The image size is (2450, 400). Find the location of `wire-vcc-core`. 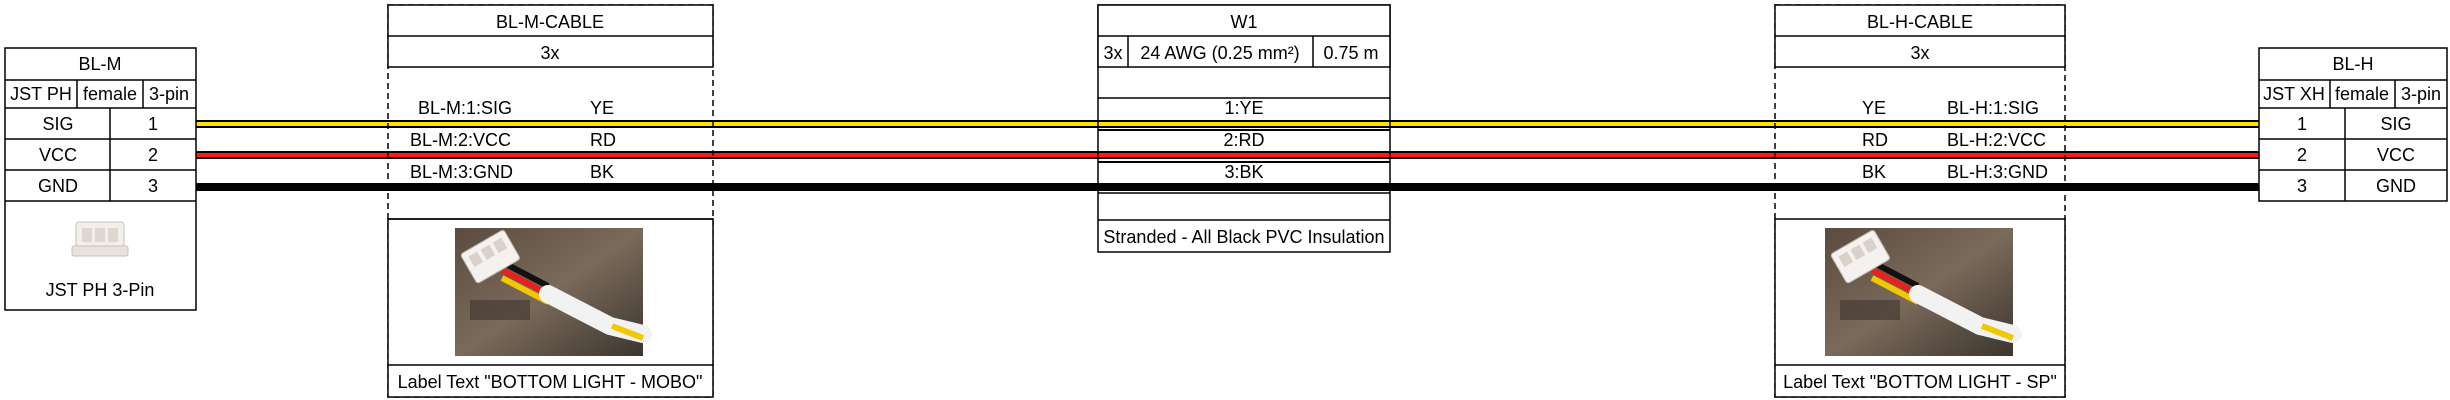

wire-vcc-core is located at coordinates (1227, 155).